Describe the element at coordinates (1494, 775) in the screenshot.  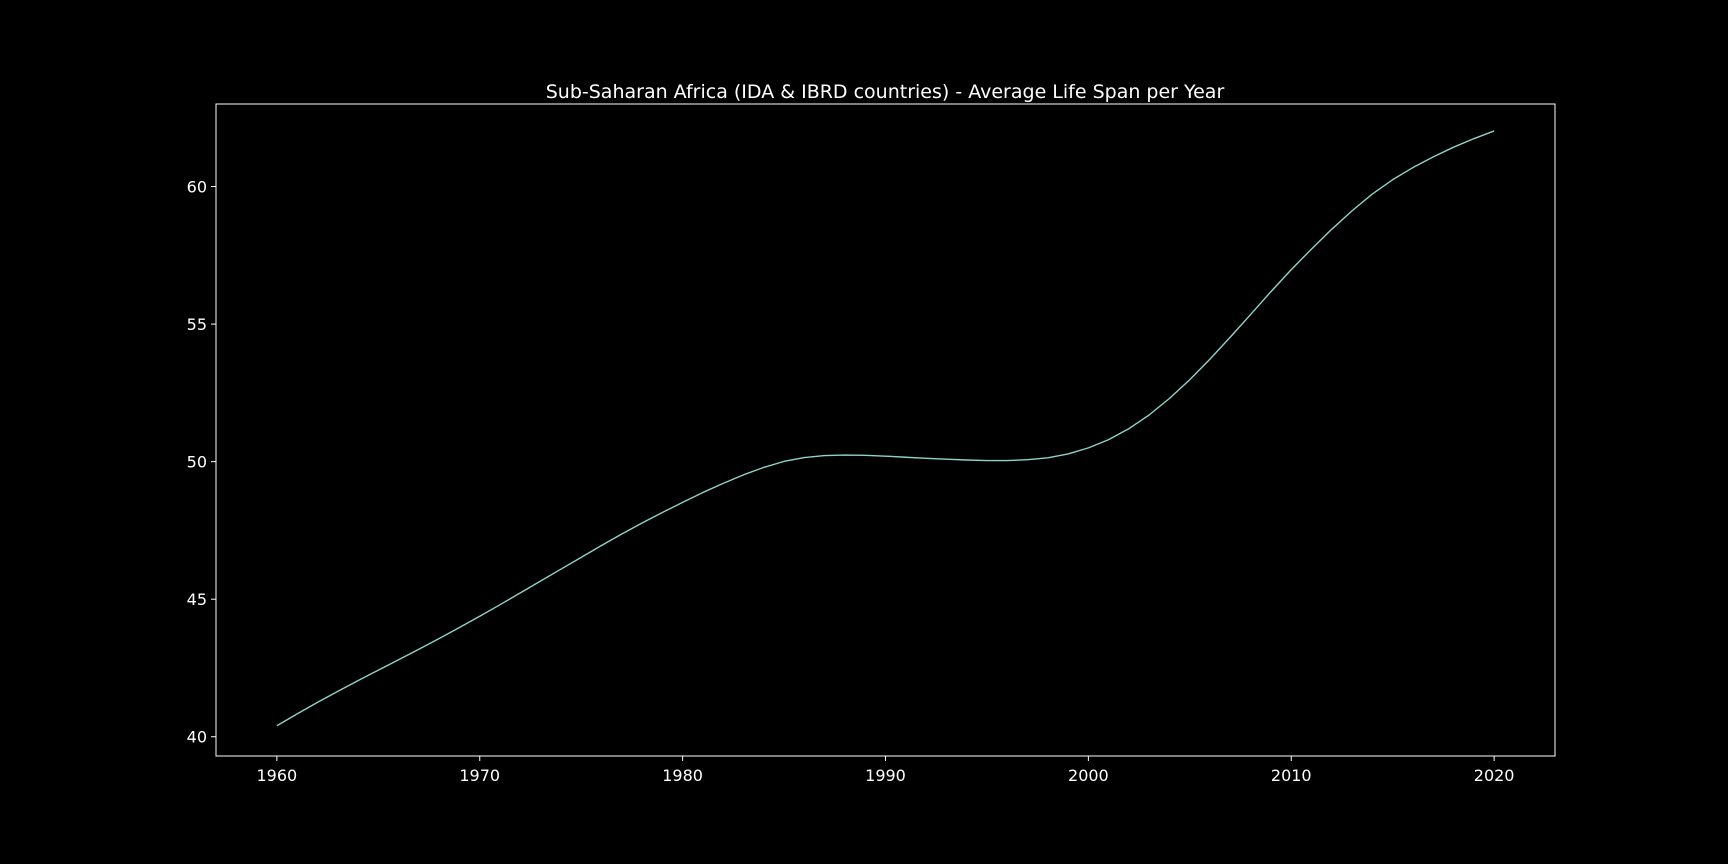
I see `x-tick-label: 2020` at that location.